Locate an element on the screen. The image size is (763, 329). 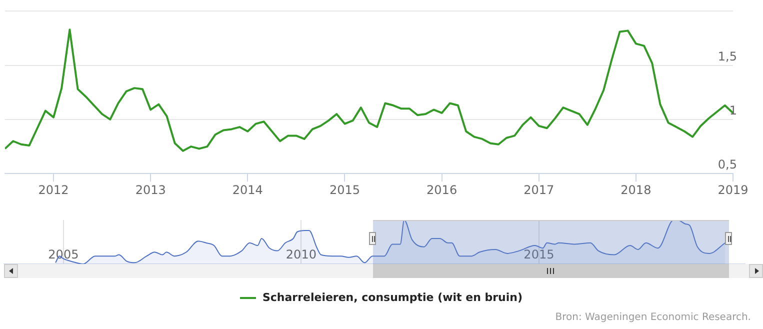
x-tick-label: 2010 is located at coordinates (301, 254).